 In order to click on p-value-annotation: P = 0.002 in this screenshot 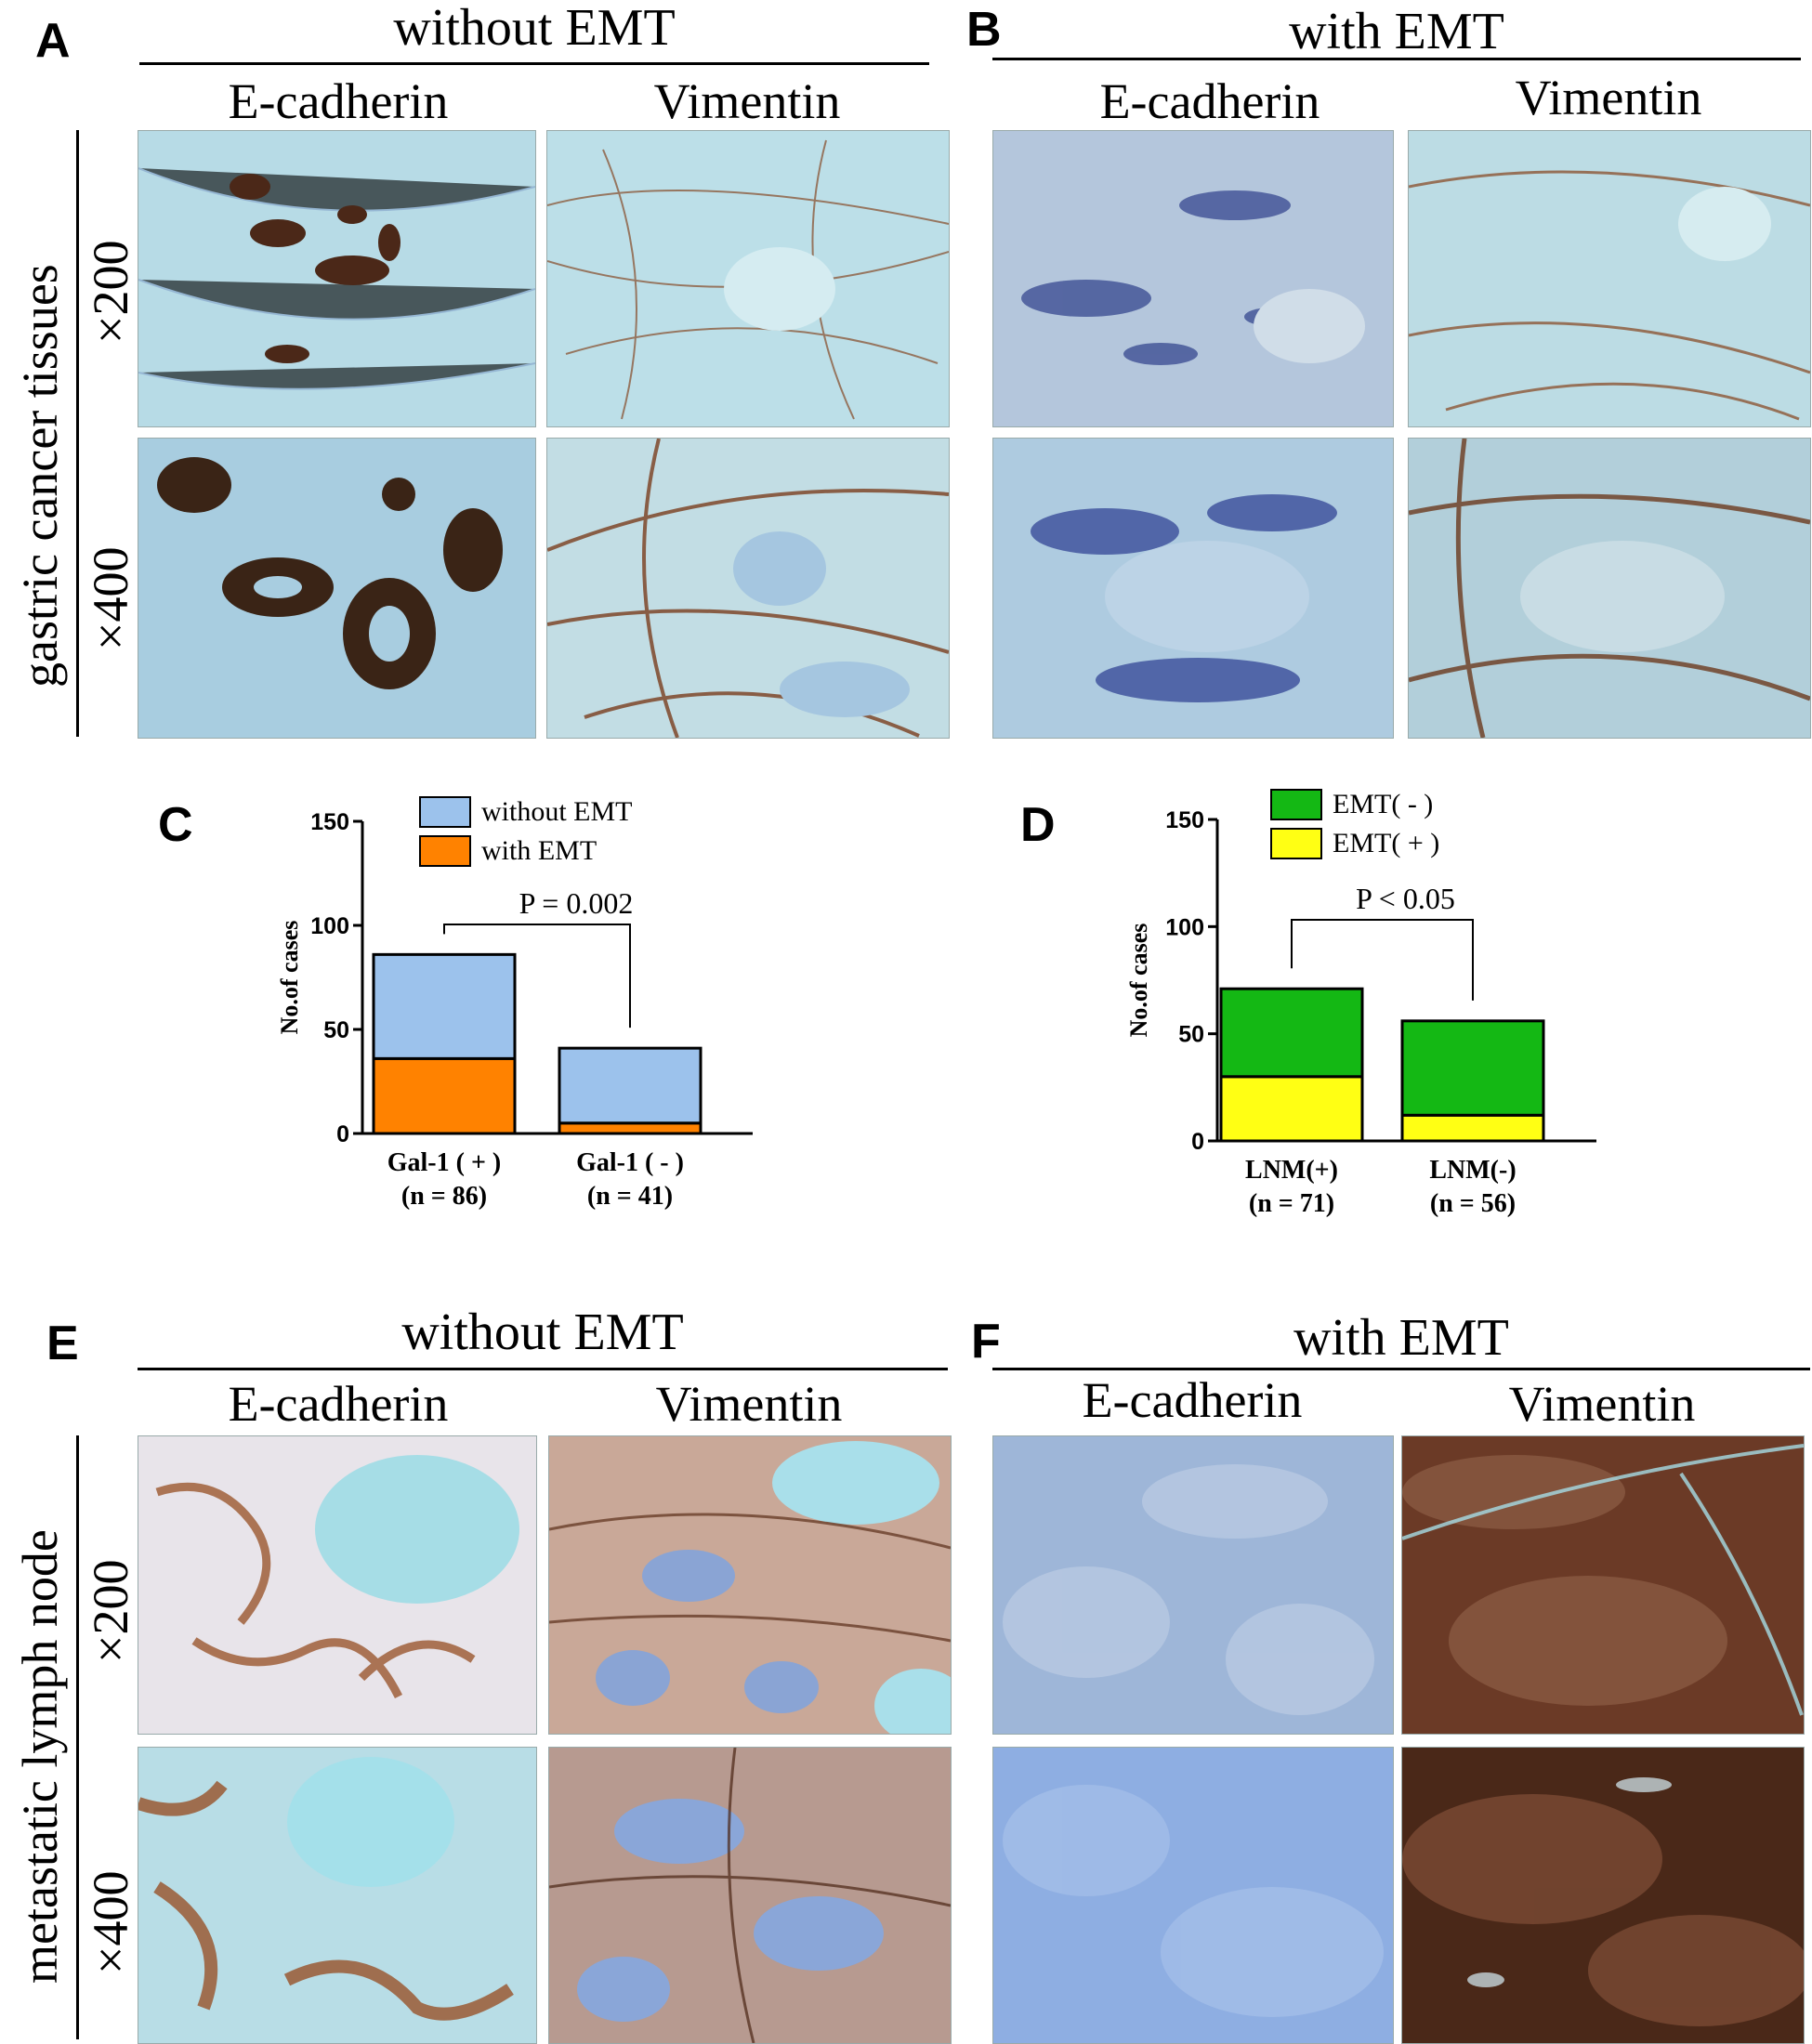, I will do `click(576, 903)`.